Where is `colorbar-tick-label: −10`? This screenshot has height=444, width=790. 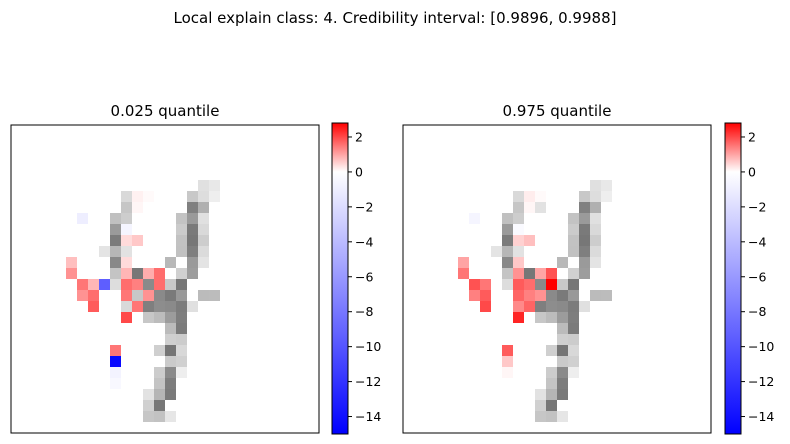 colorbar-tick-label: −10 is located at coordinates (761, 346).